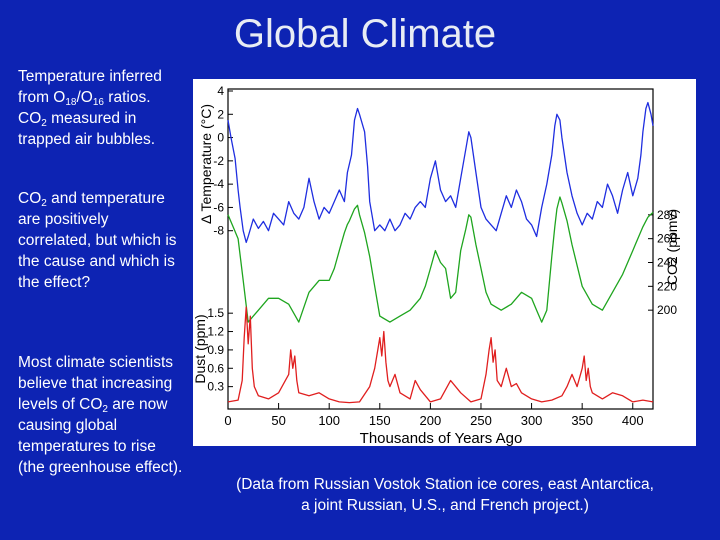  I want to click on x-tick-label-3: 150, so click(380, 420).